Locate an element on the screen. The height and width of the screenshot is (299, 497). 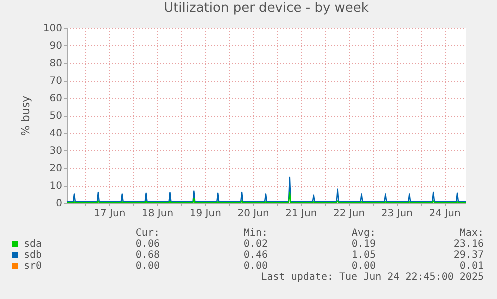
legend-label: sr0 is located at coordinates (33, 266).